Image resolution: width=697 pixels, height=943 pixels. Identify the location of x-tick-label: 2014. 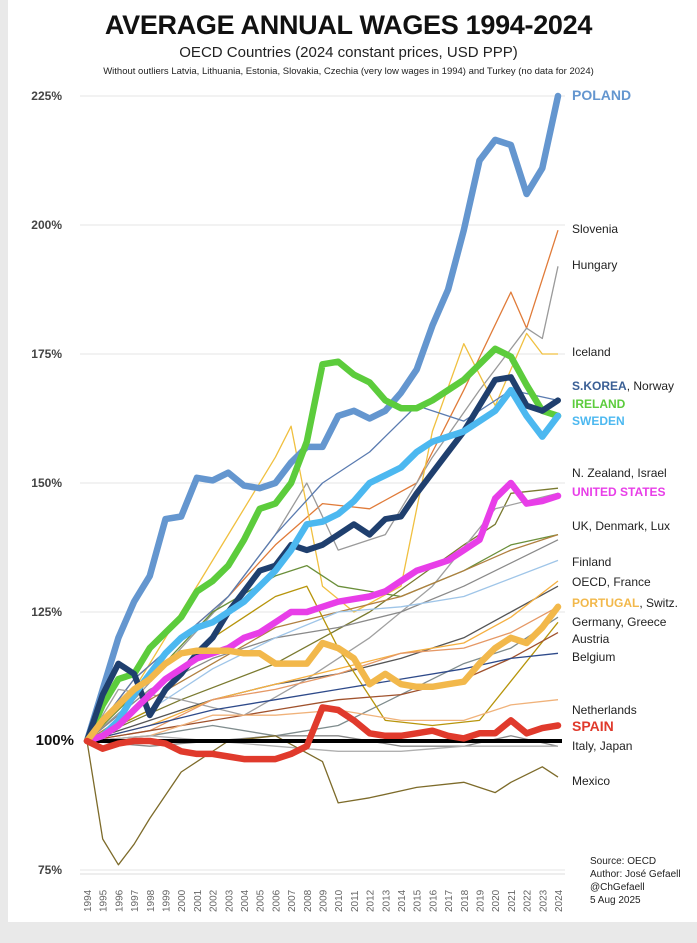
(402, 900).